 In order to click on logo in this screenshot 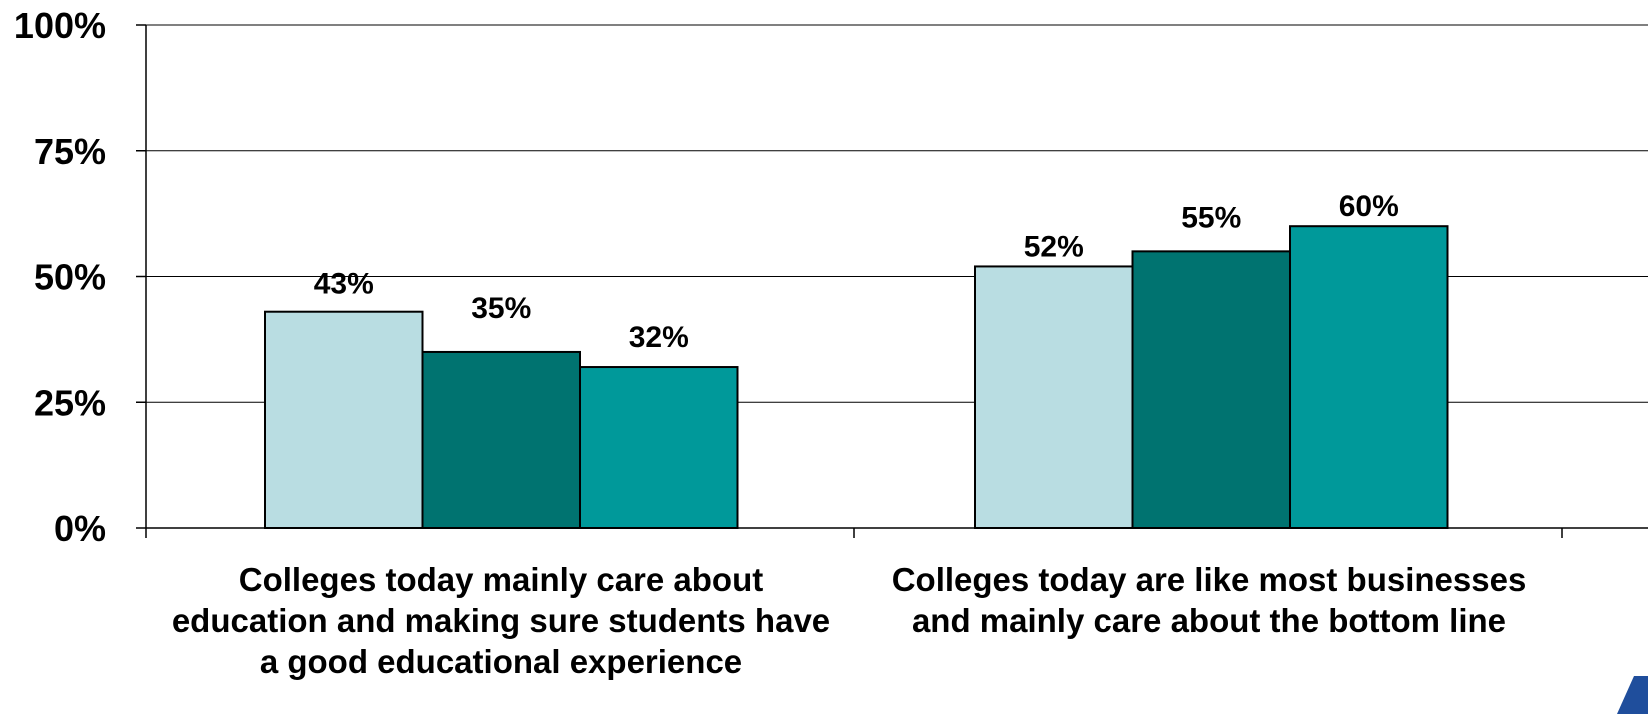, I will do `click(1632, 695)`.